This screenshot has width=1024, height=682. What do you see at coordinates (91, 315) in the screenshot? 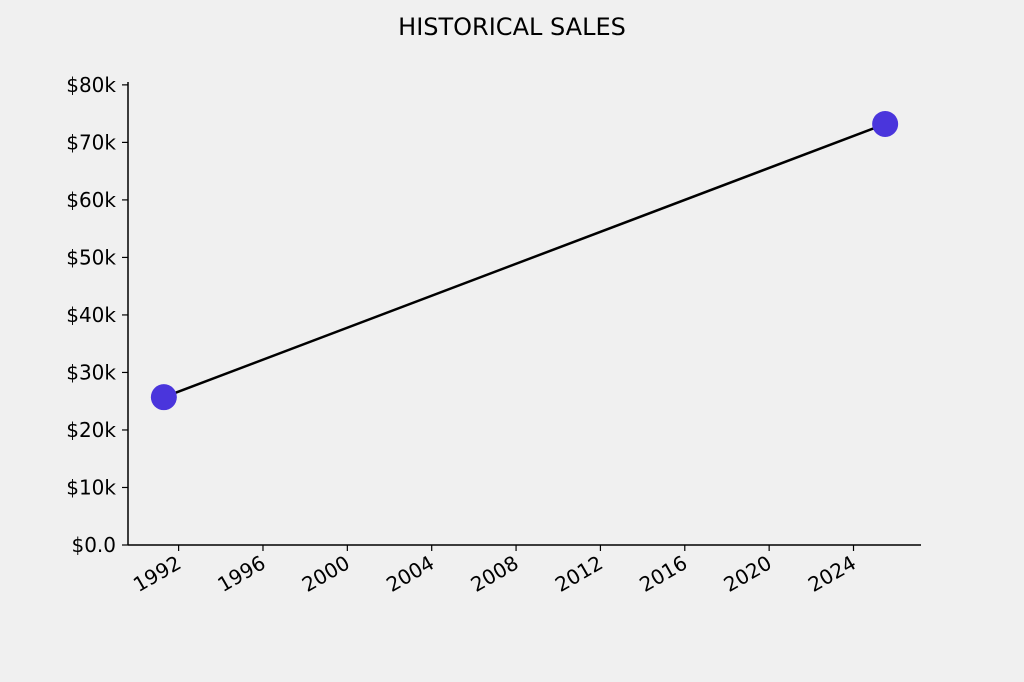
I see `y-tick-label: $40k` at bounding box center [91, 315].